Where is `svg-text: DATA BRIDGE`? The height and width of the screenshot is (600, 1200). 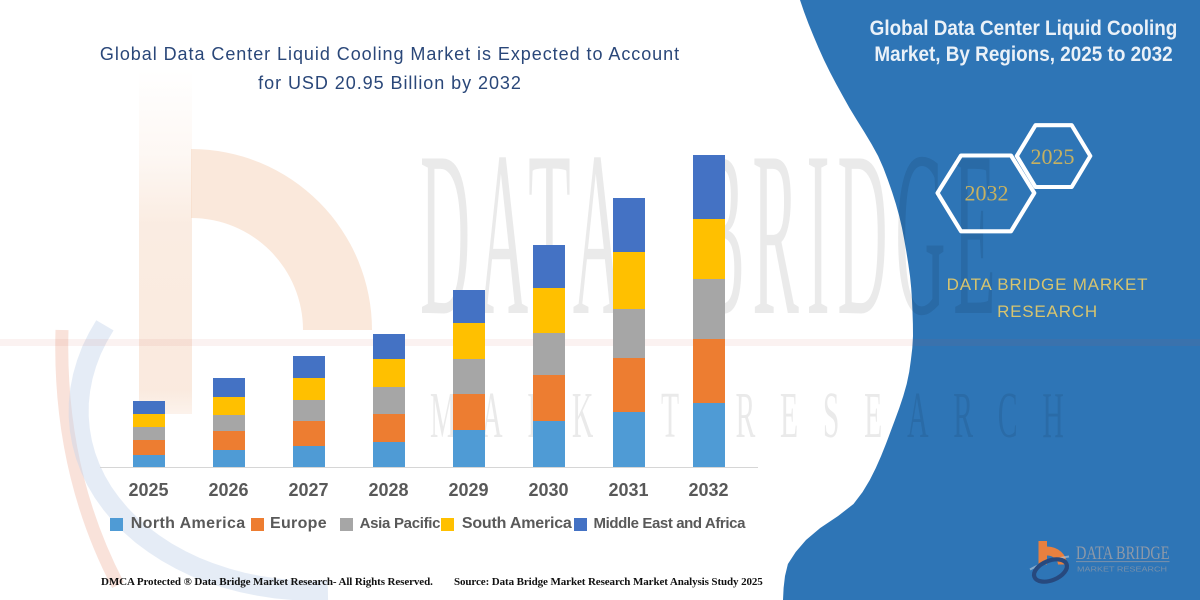
svg-text: DATA BRIDGE is located at coordinates (1123, 553).